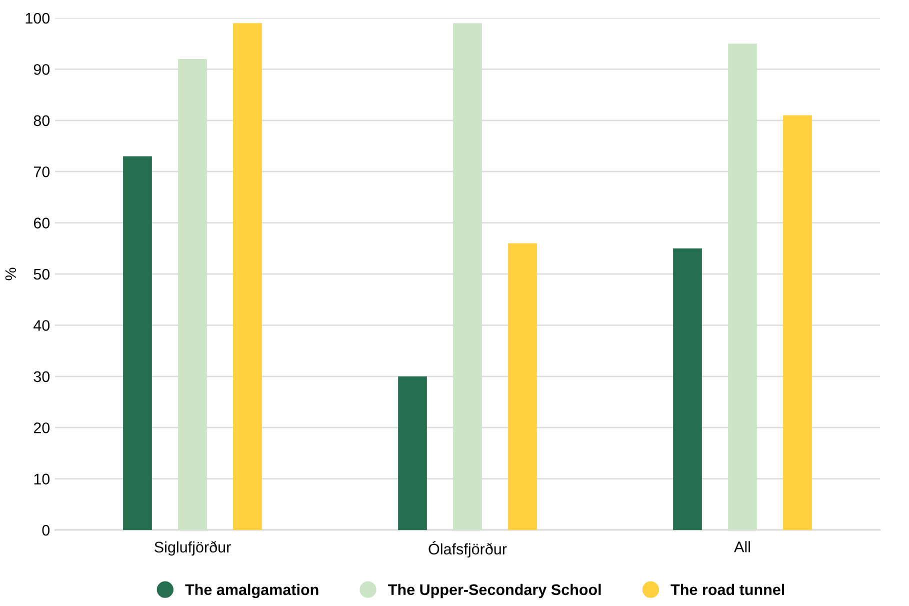 The image size is (909, 606). Describe the element at coordinates (42, 172) in the screenshot. I see `y-tick-label: 70` at that location.